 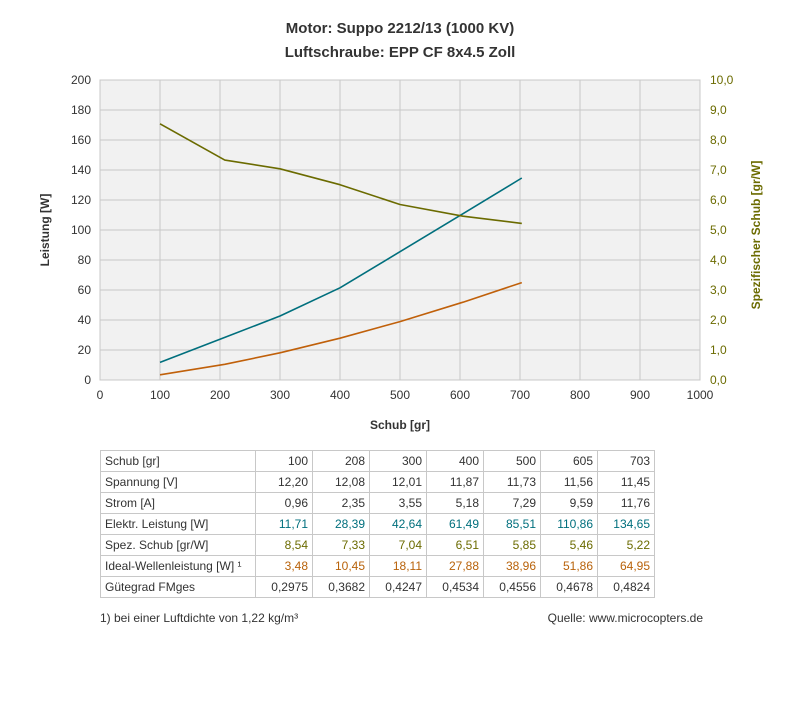 What do you see at coordinates (520, 395) in the screenshot?
I see `x-tick-label: 700` at bounding box center [520, 395].